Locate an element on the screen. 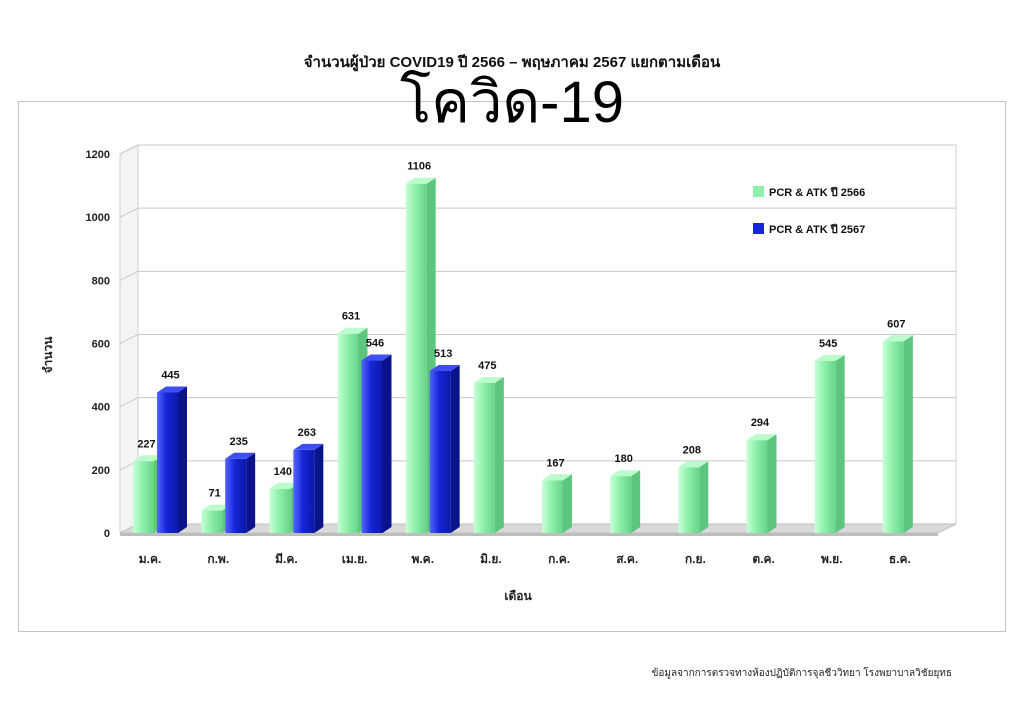 The width and height of the screenshot is (1024, 714). y-tick-label: 1000 is located at coordinates (98, 218).